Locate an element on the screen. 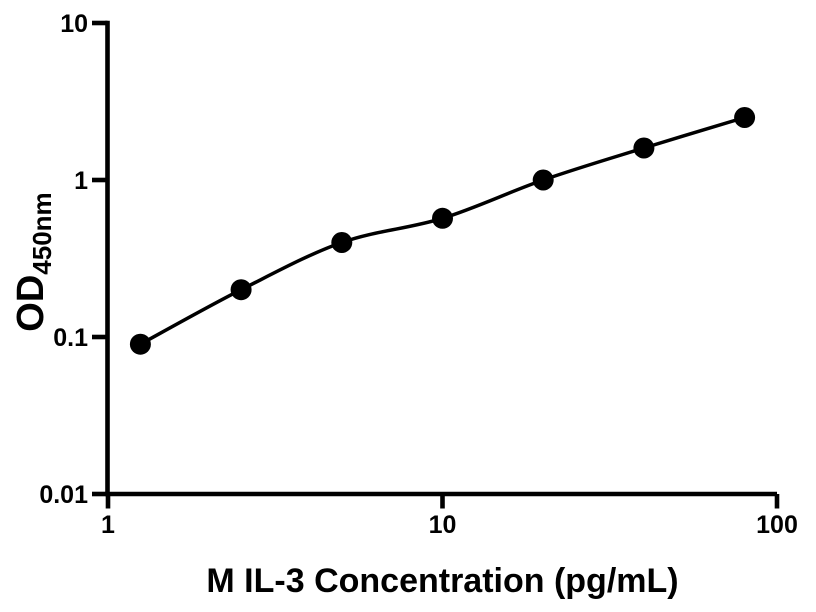 This screenshot has height=612, width=816. x-axis-title: M IL-3 Concentration (pg/mL) is located at coordinates (442, 581).